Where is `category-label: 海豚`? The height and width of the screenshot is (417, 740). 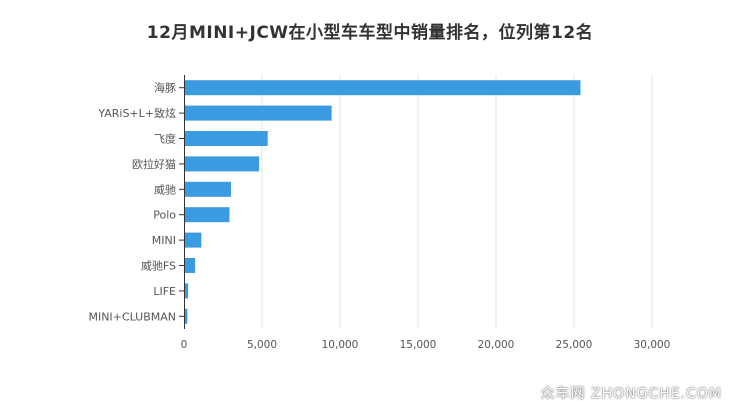 category-label: 海豚 is located at coordinates (165, 88).